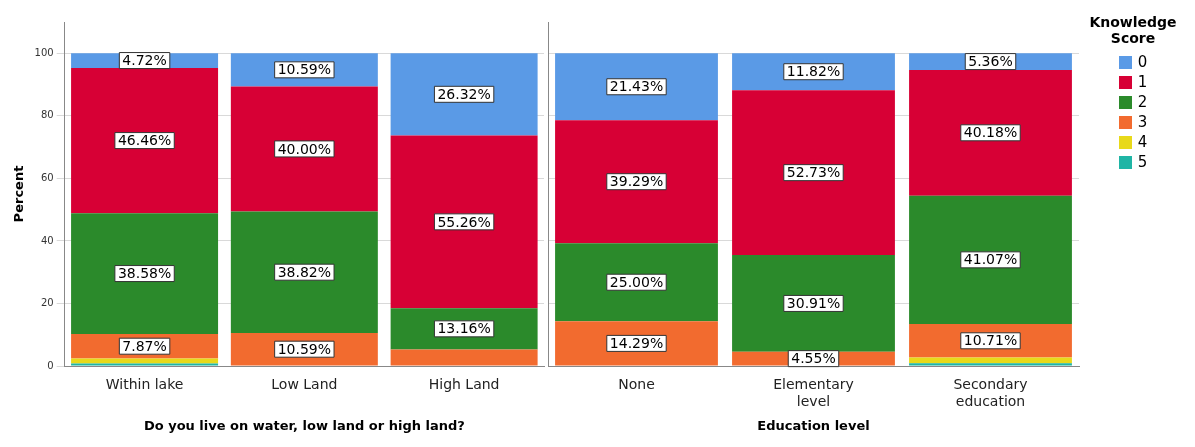 This screenshot has height=447, width=1195. I want to click on data-label: 7.87%, so click(144, 345).